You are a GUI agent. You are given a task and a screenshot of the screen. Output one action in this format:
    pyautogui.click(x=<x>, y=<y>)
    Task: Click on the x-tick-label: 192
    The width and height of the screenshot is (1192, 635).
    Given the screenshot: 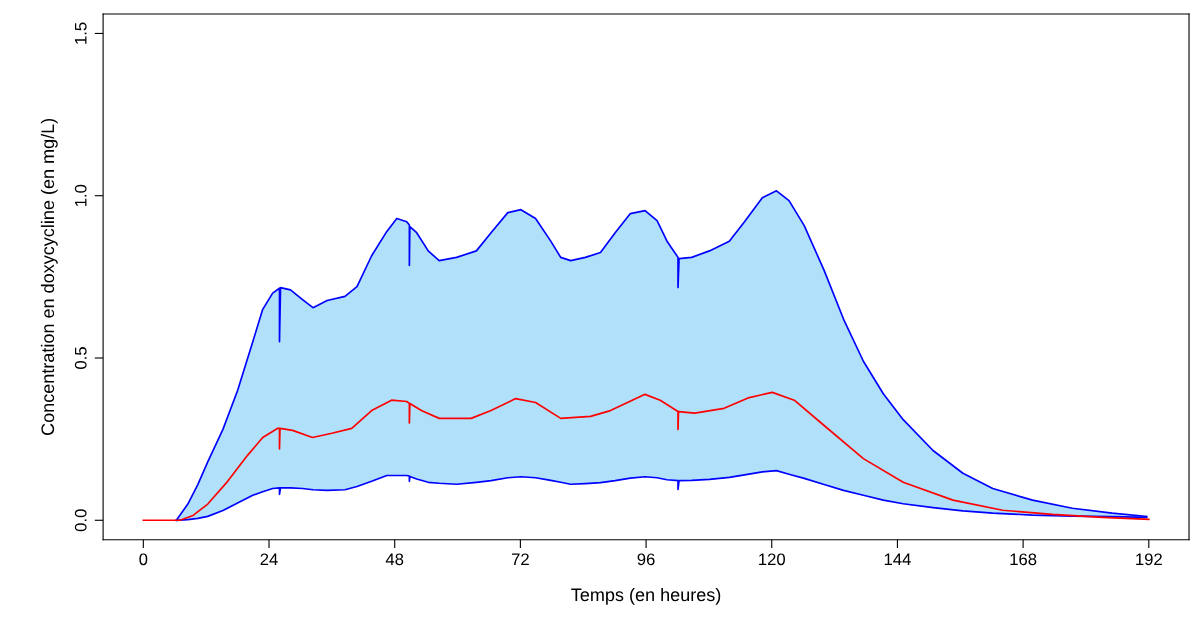 What is the action you would take?
    pyautogui.click(x=1149, y=559)
    